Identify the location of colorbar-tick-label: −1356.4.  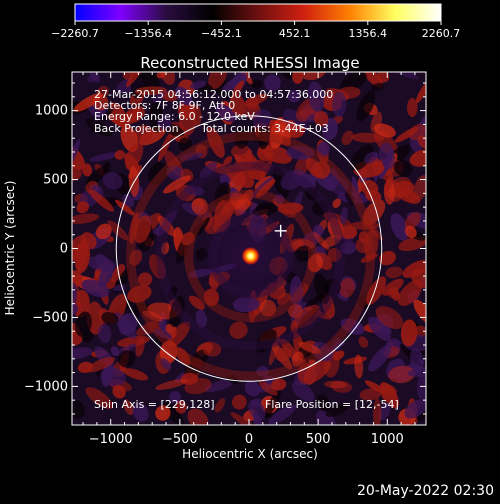
(148, 33).